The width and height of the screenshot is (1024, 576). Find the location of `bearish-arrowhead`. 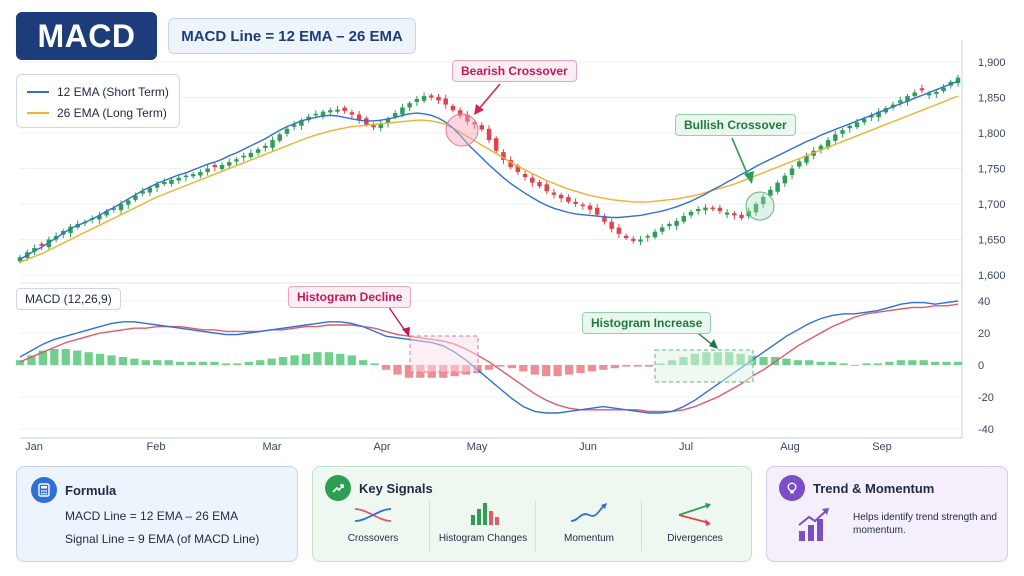

bearish-arrowhead is located at coordinates (479, 109).